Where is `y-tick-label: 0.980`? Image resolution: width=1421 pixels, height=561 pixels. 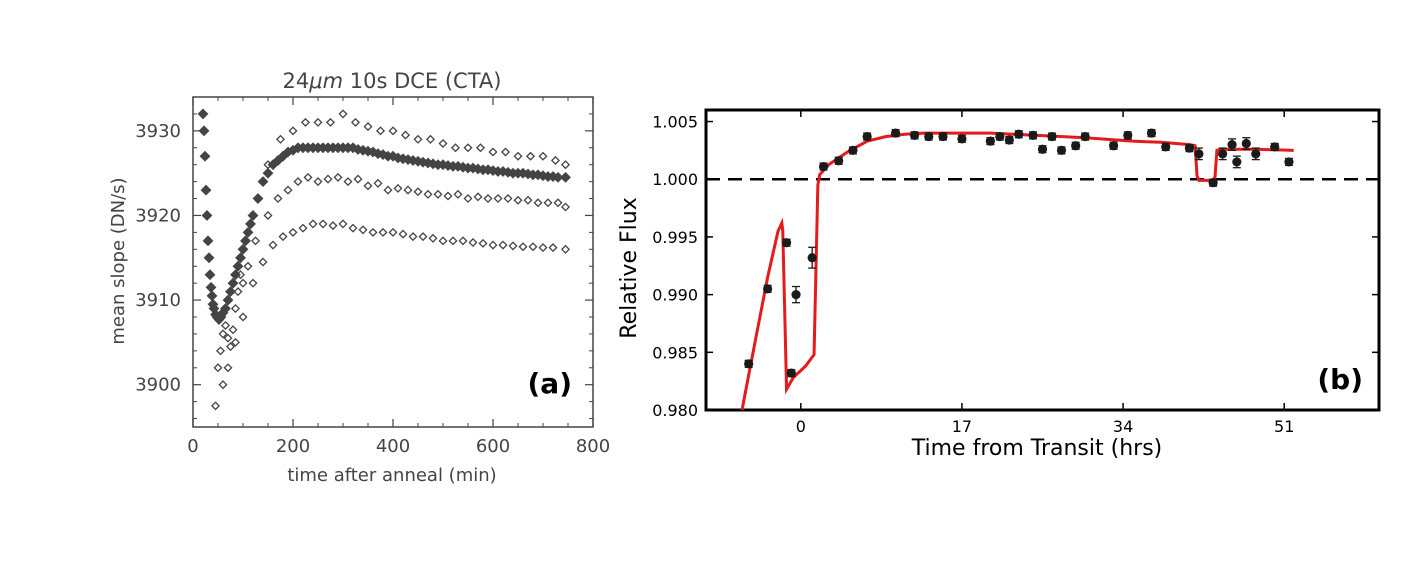 y-tick-label: 0.980 is located at coordinates (675, 410).